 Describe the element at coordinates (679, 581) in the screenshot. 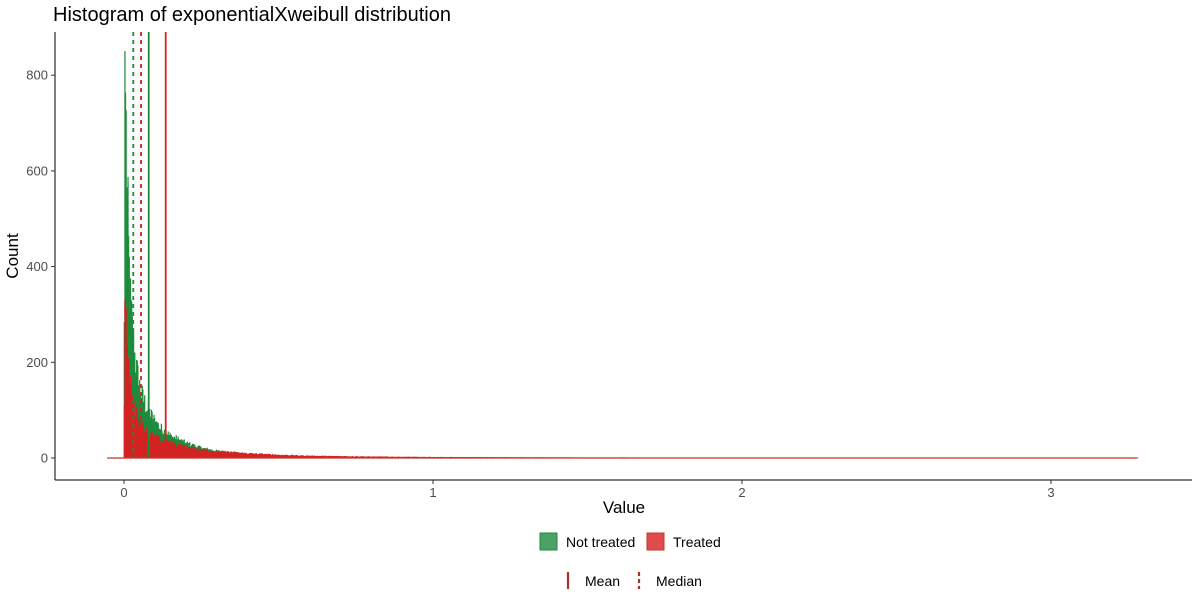

I see `legend-label: Median` at that location.